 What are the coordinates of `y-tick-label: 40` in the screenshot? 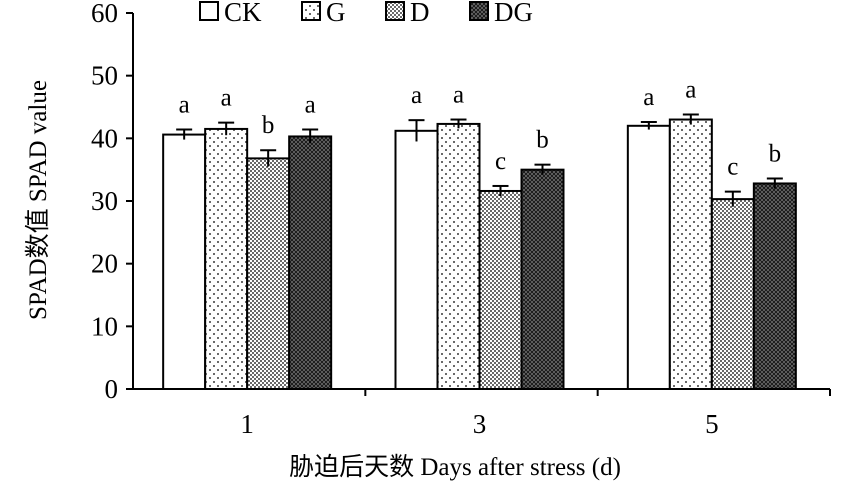 It's located at (104, 138).